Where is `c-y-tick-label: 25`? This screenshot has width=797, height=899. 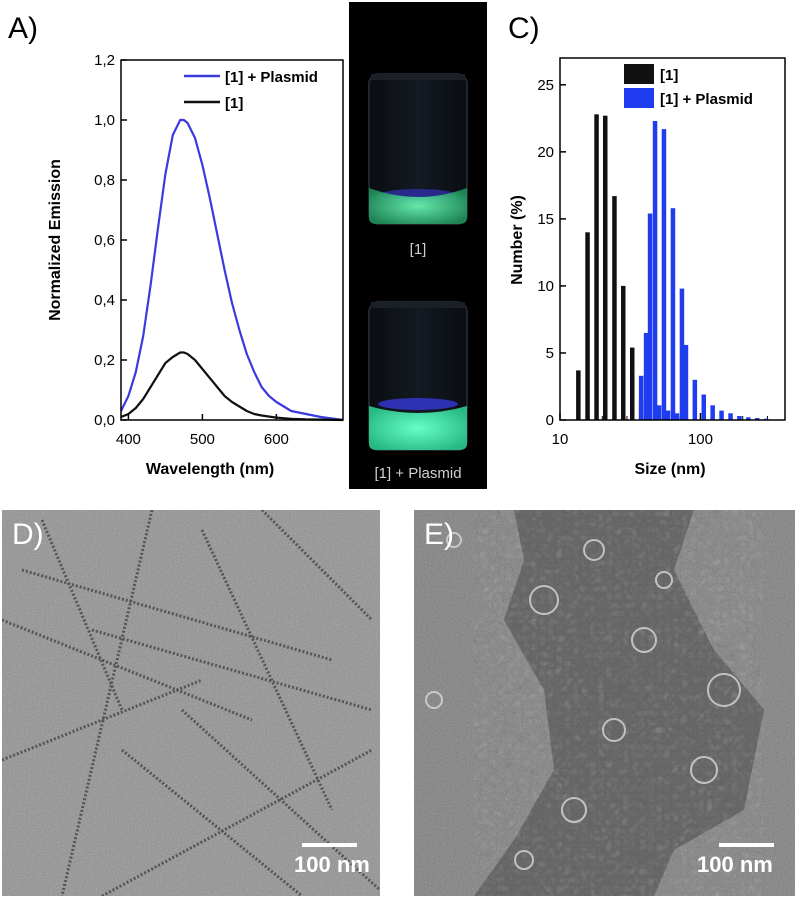
c-y-tick-label: 25 is located at coordinates (545, 85).